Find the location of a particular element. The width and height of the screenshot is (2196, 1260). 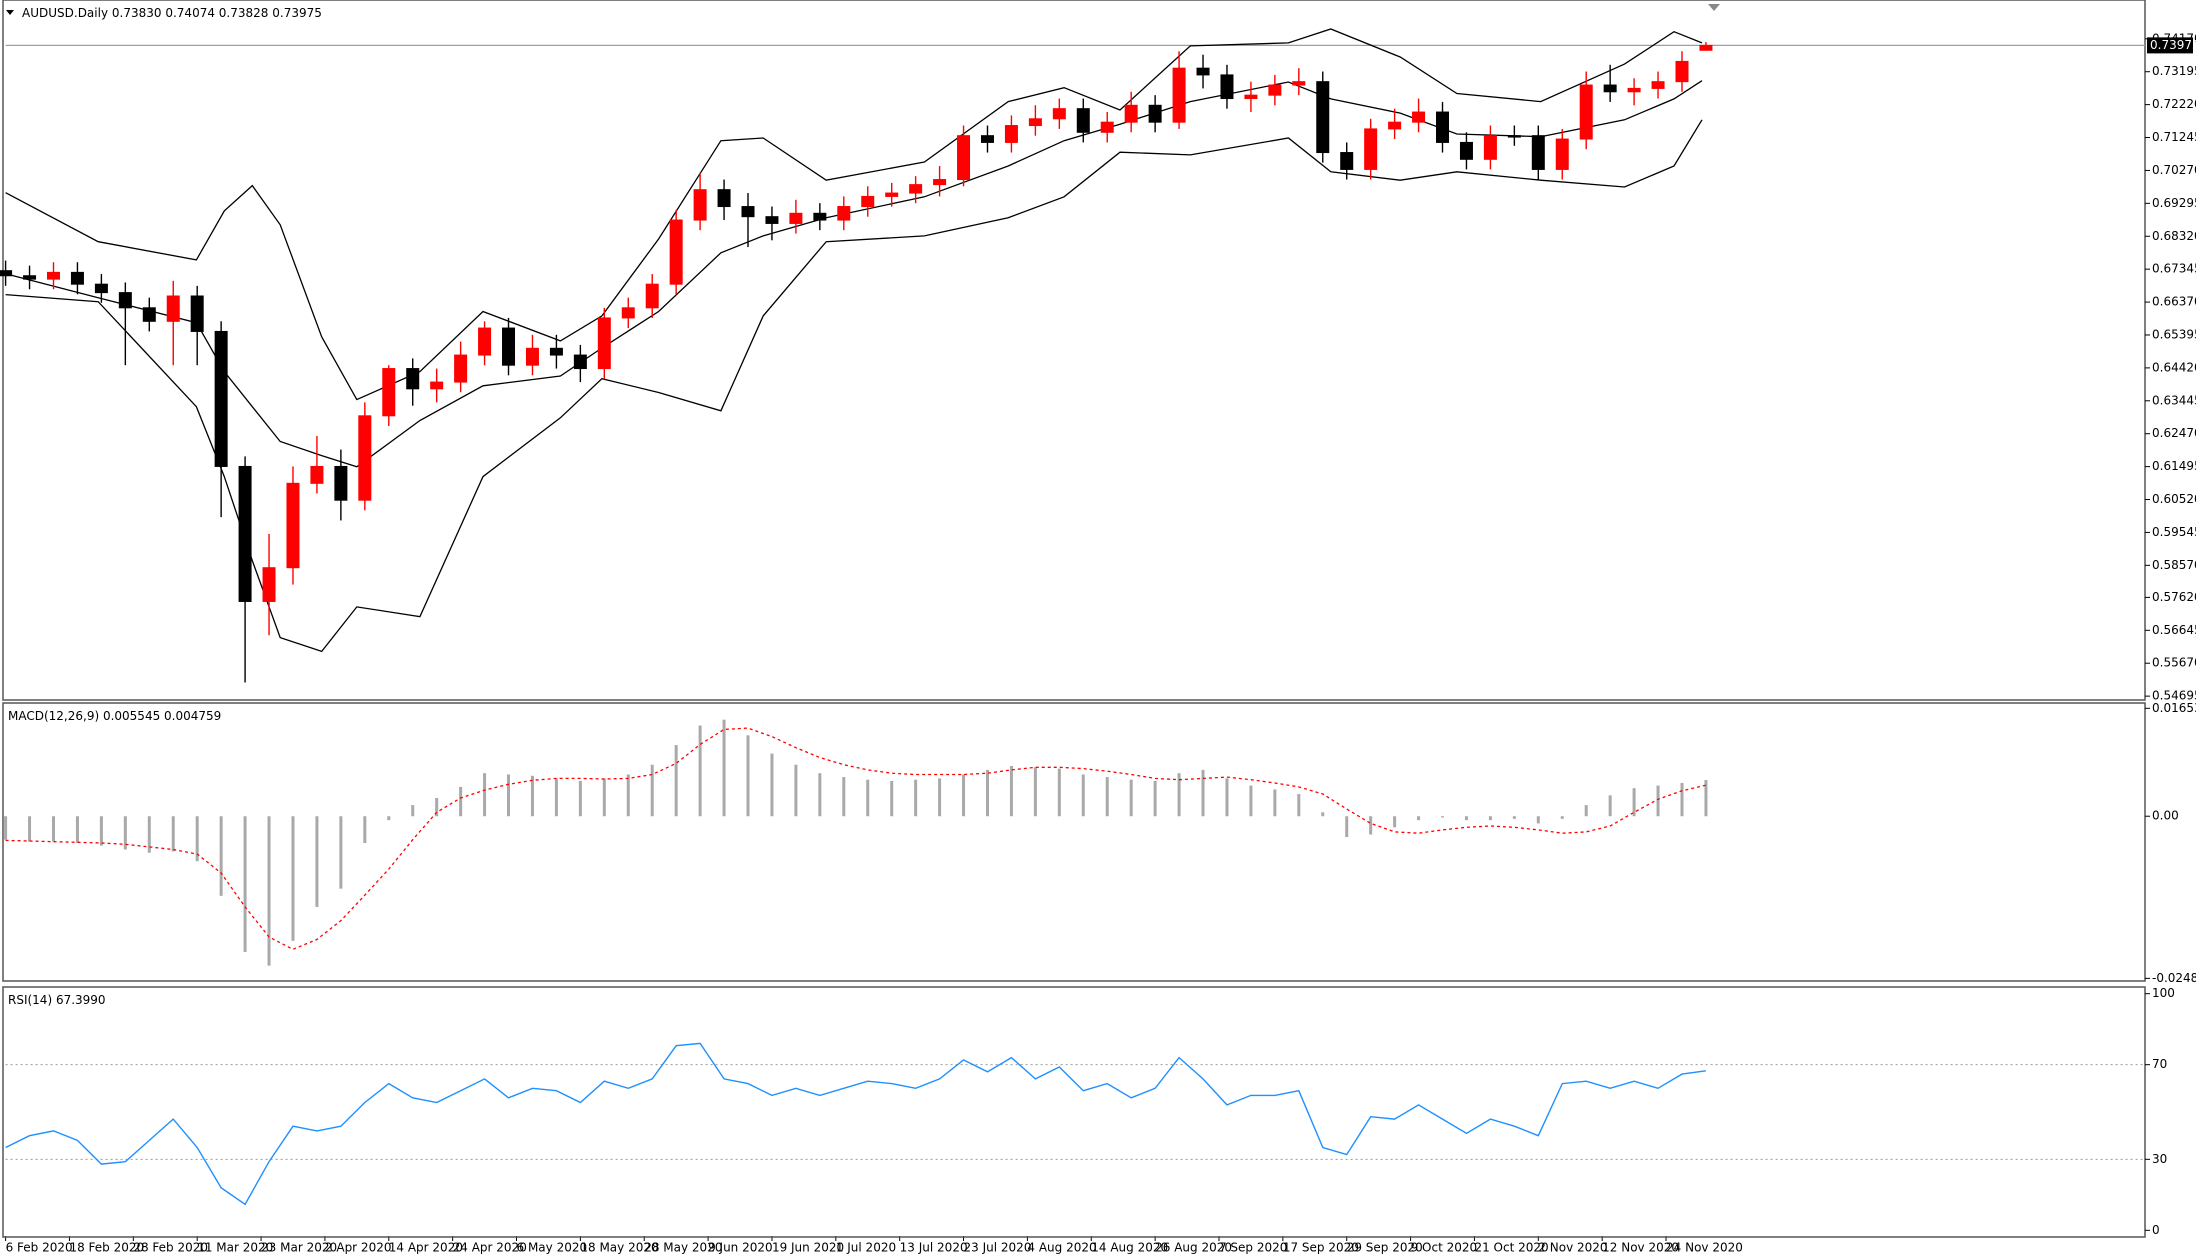

signal-line is located at coordinates (856, 839).